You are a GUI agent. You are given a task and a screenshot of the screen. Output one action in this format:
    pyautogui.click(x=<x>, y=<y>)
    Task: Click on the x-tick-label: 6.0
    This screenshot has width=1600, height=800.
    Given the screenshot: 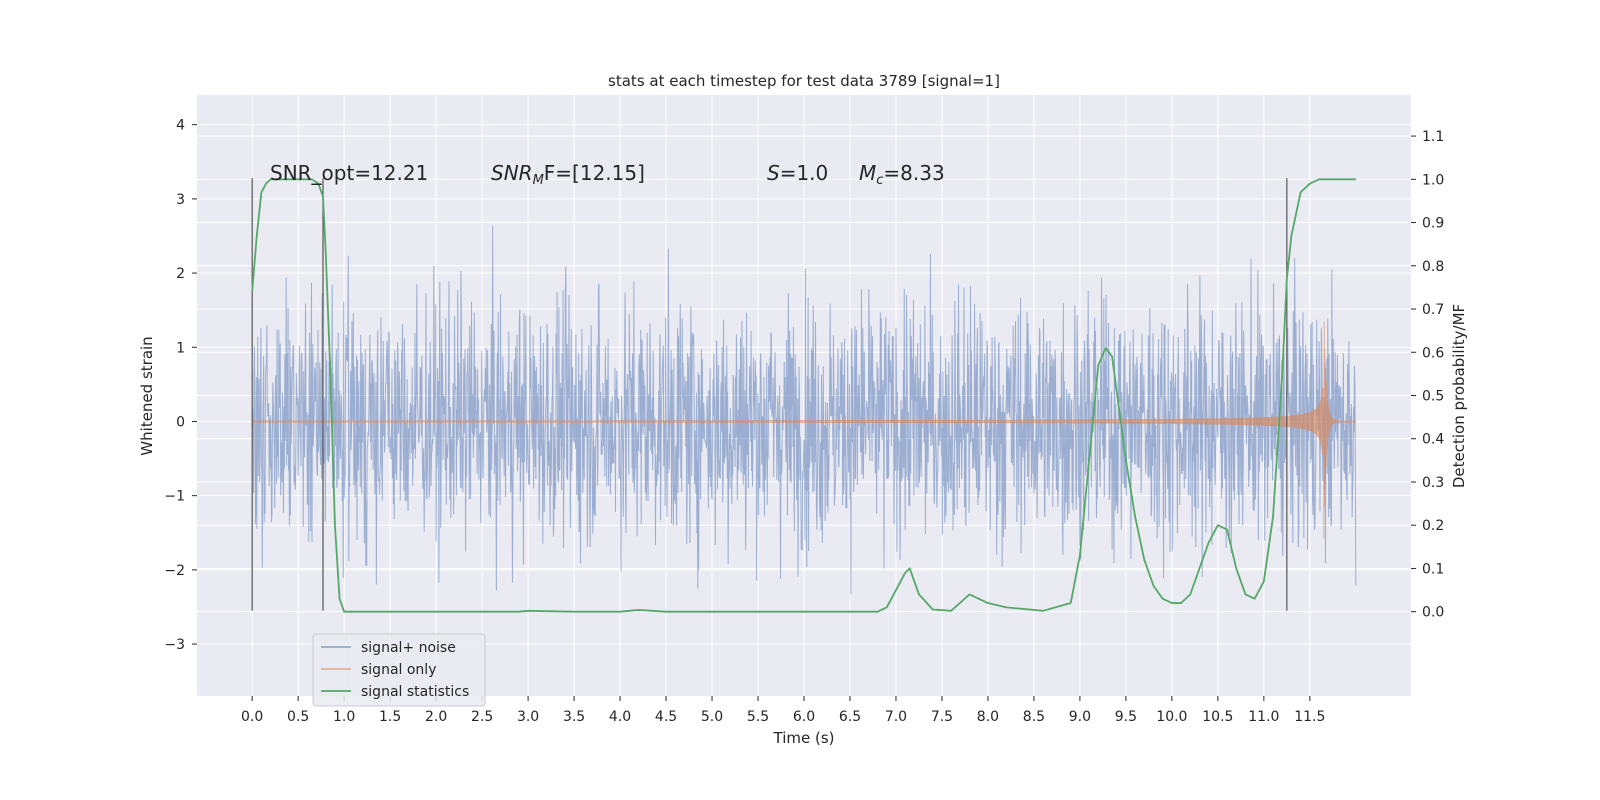 What is the action you would take?
    pyautogui.click(x=804, y=717)
    